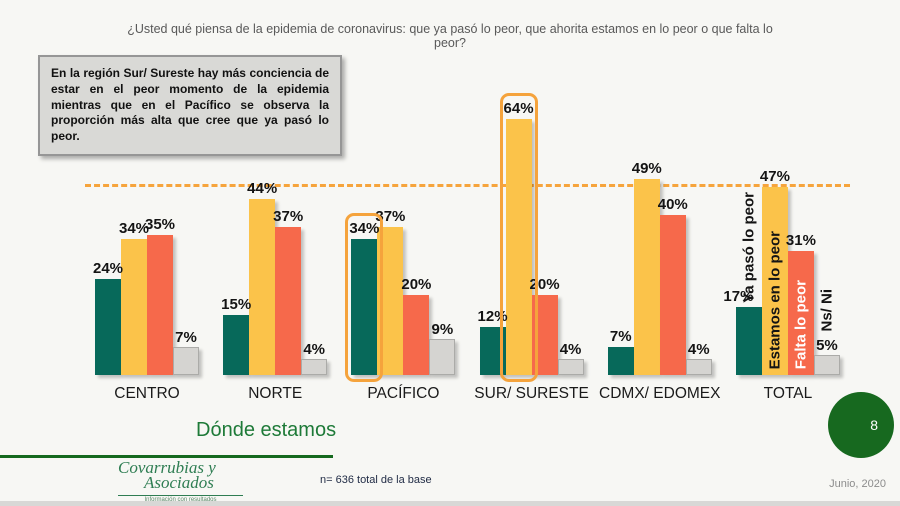  I want to click on bar-sur-sureste-falta-lo-peor: 20%, so click(545, 325).